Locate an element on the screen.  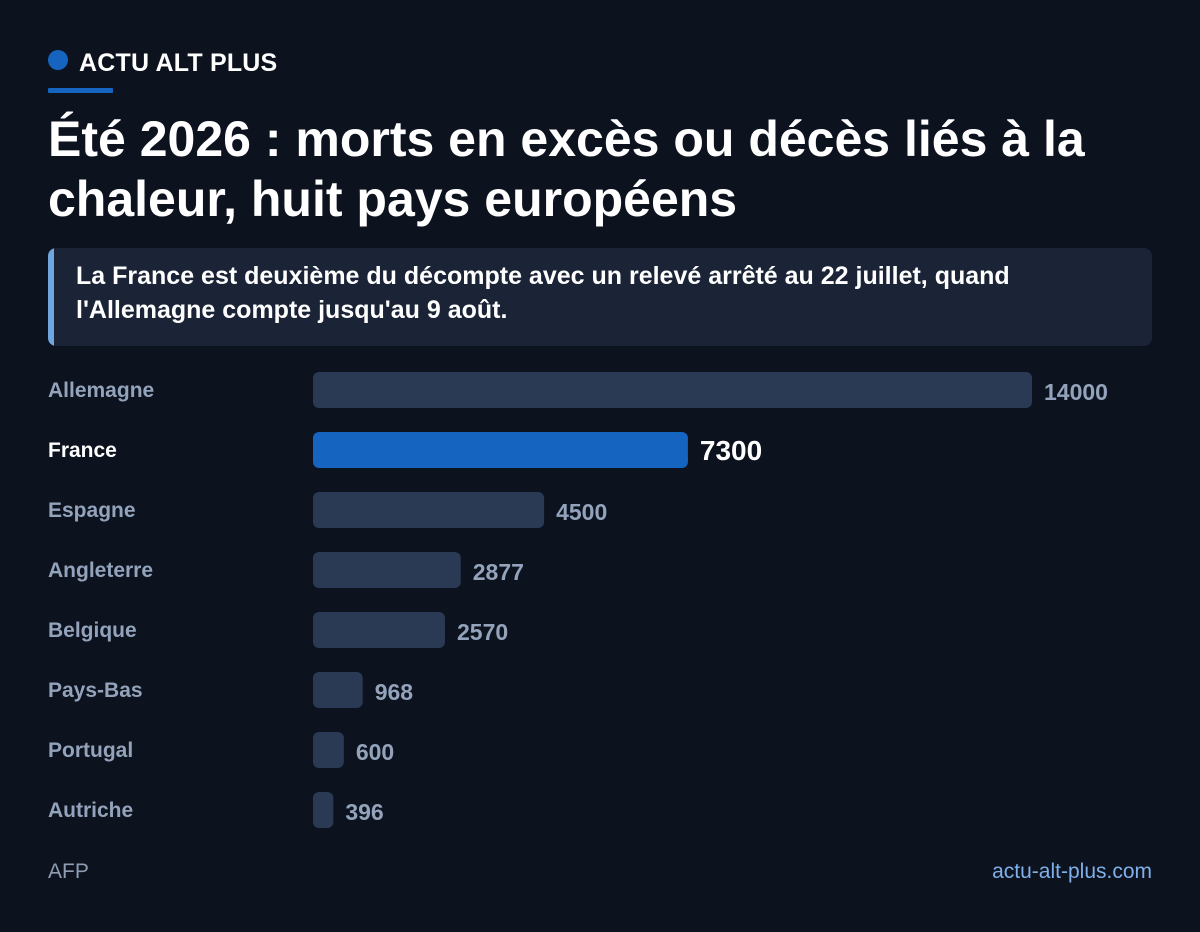
value-label-autriche: 396 is located at coordinates (364, 812).